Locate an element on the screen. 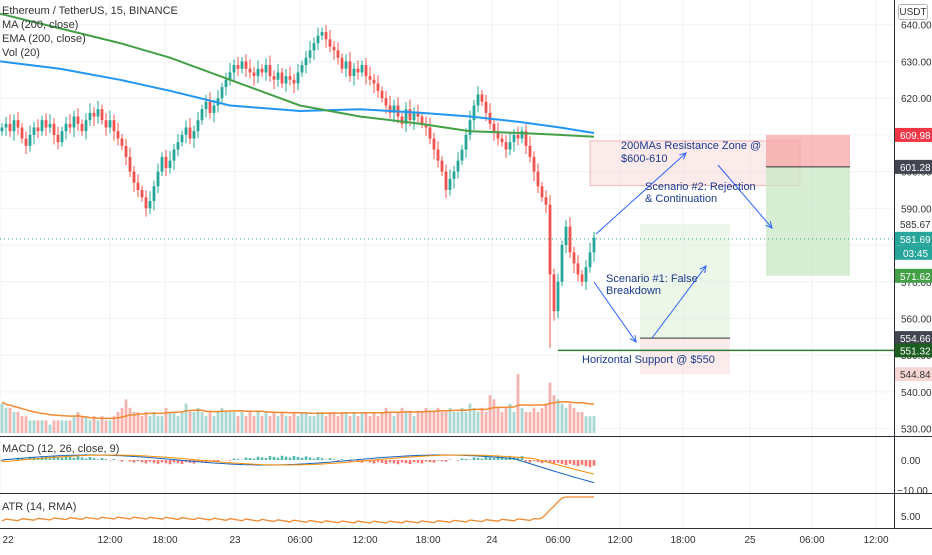  macd-legend: MACD (12, 26, close, 9) is located at coordinates (60, 449).